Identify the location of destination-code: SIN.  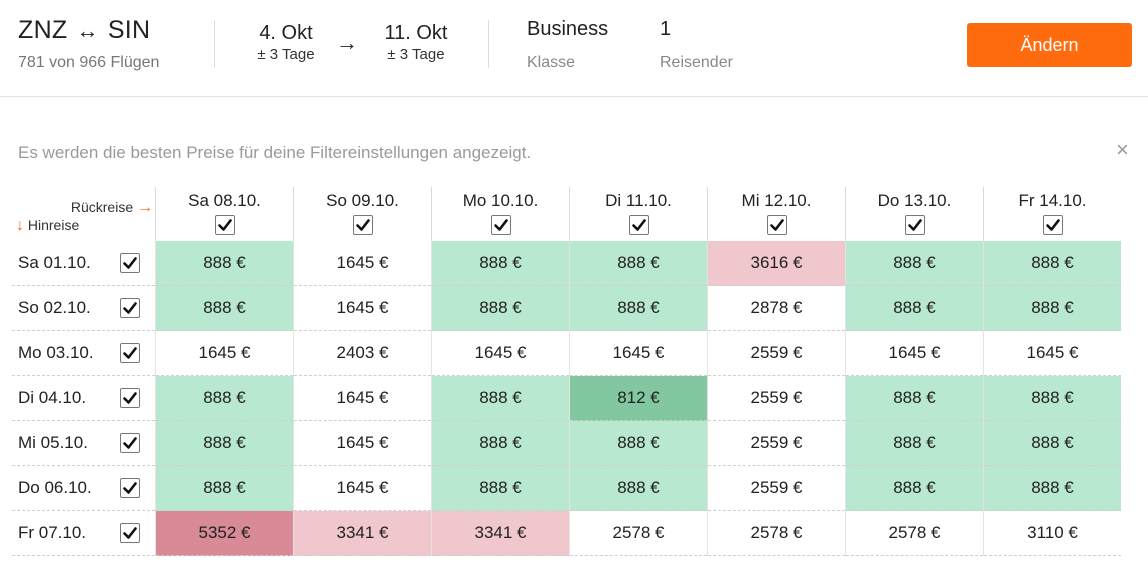
(129, 30).